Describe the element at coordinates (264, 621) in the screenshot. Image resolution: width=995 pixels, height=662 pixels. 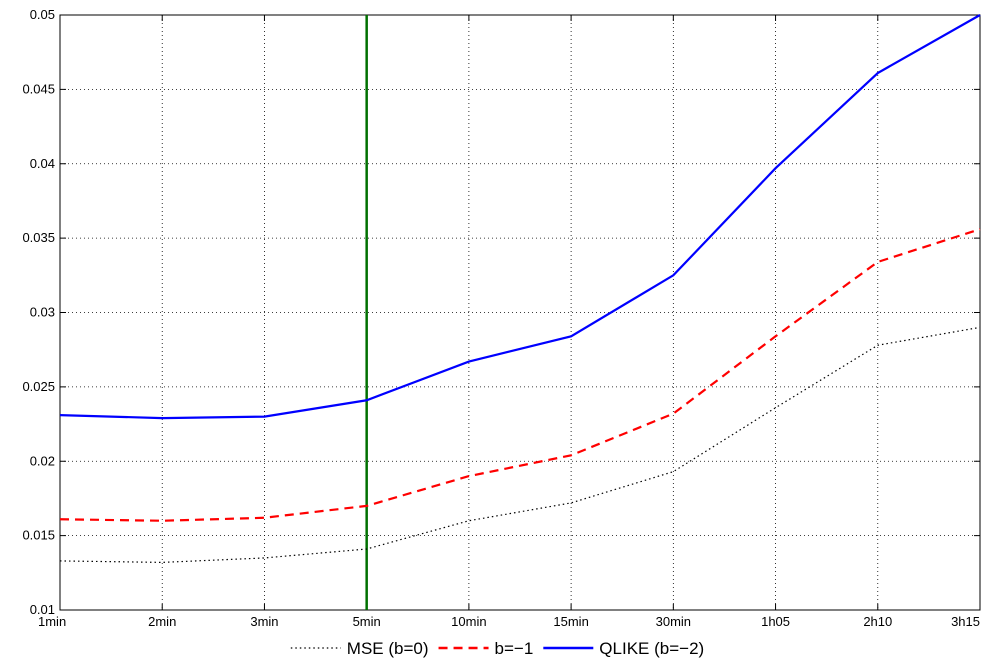
I see `x-tick-label: 3min` at that location.